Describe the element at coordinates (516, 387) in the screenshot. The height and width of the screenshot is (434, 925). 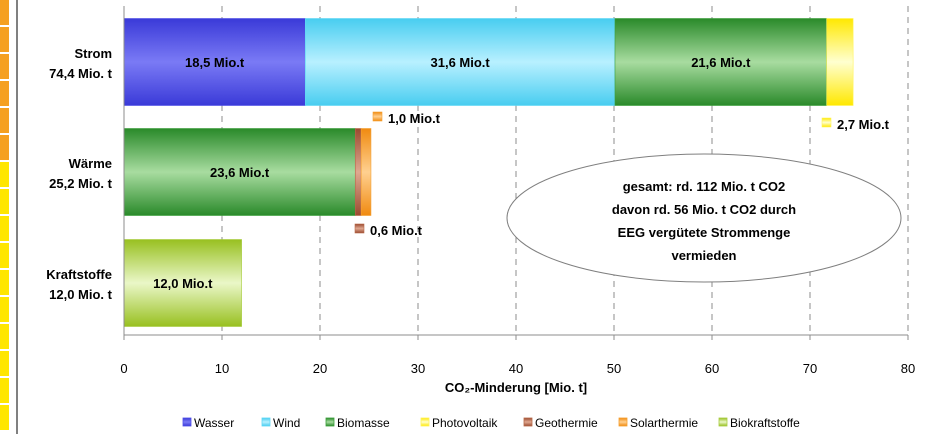
I see `x-axis-title: CO₂-Minderung [Mio. t]` at that location.